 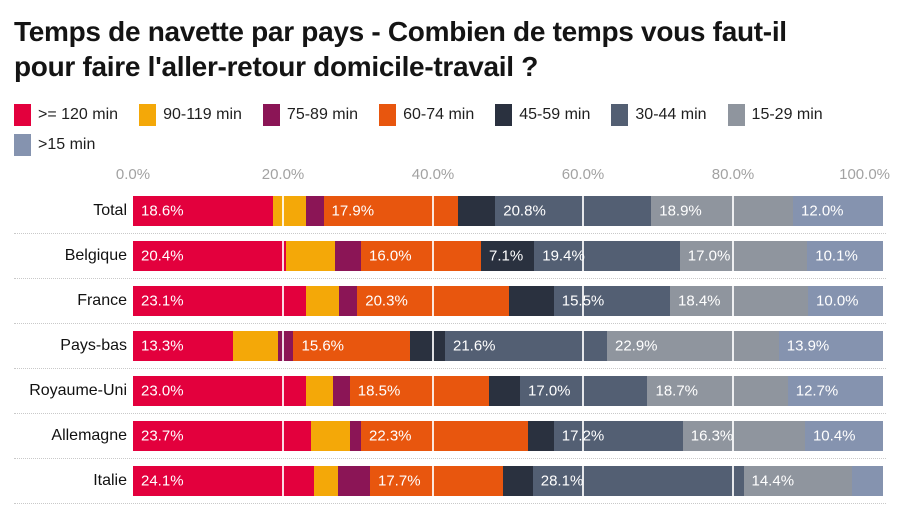 I want to click on stacked-bar: 18.6% 17.9% 20.8% 18.9% 12.0%, so click(x=508, y=211).